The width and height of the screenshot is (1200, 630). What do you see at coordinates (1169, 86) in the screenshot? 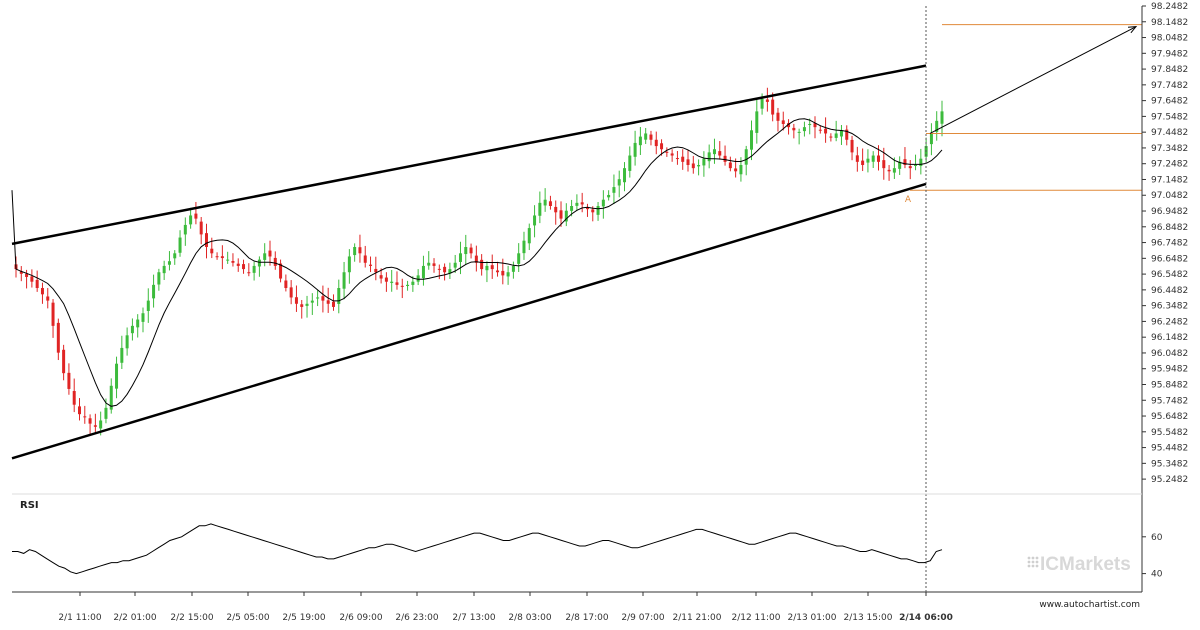
I see `price-tick-label: 97.7482` at bounding box center [1169, 86].